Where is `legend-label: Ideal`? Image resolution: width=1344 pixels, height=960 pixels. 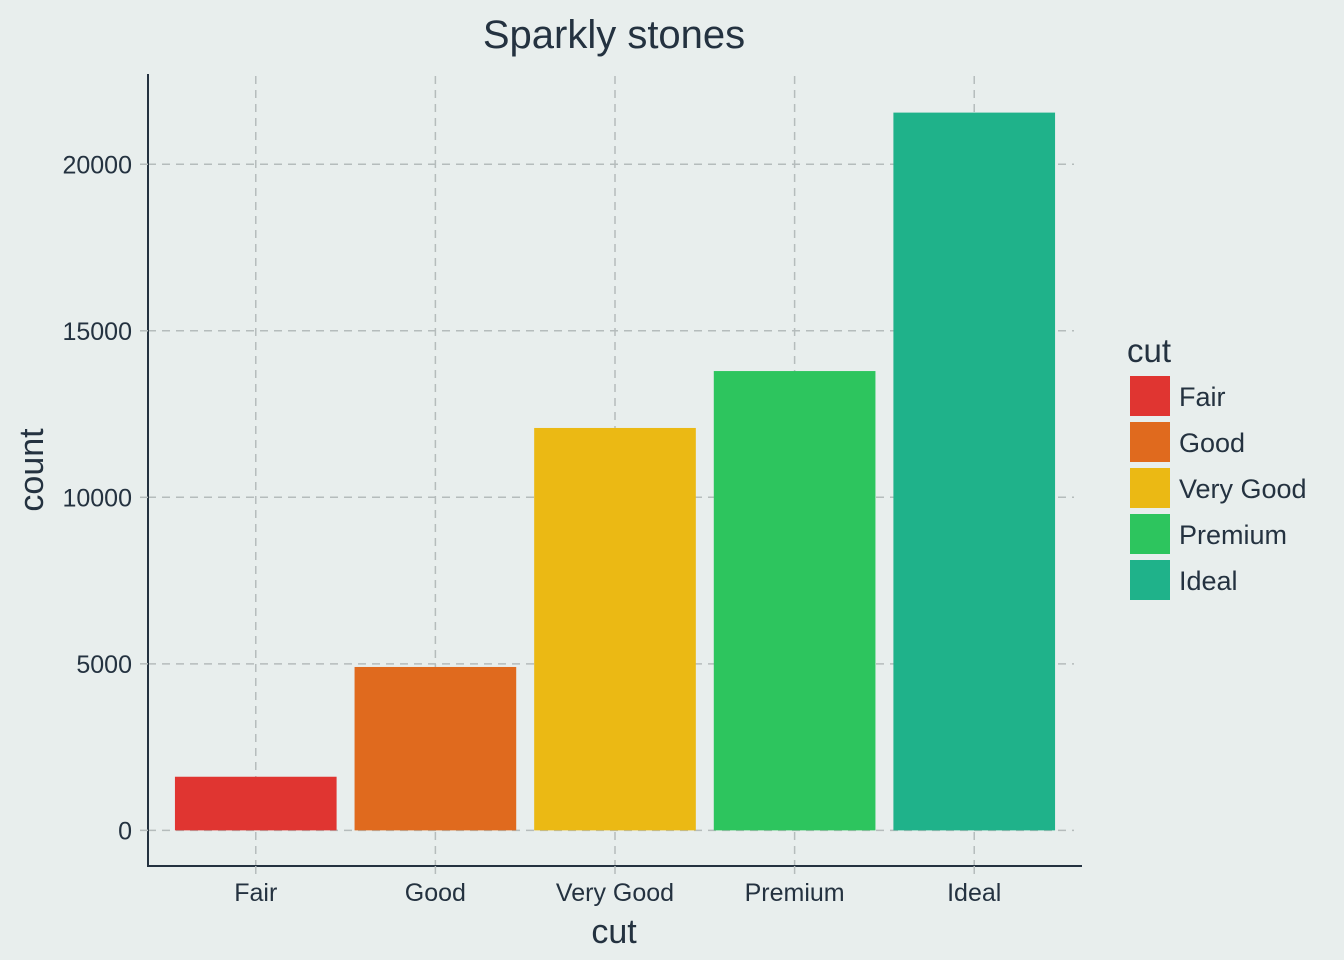
legend-label: Ideal is located at coordinates (1208, 581).